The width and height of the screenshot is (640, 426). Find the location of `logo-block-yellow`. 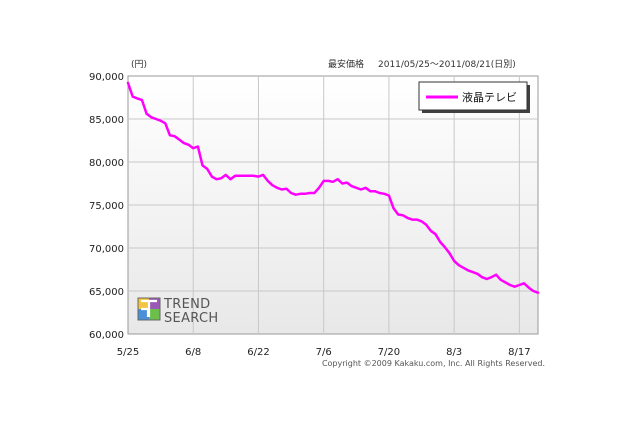

logo-block-yellow is located at coordinates (143, 303).